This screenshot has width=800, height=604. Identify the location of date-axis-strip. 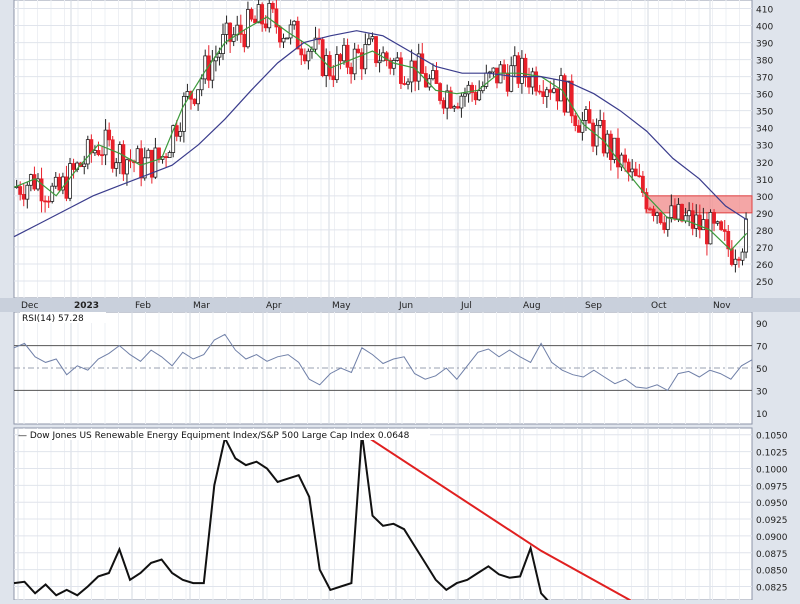
(400, 305).